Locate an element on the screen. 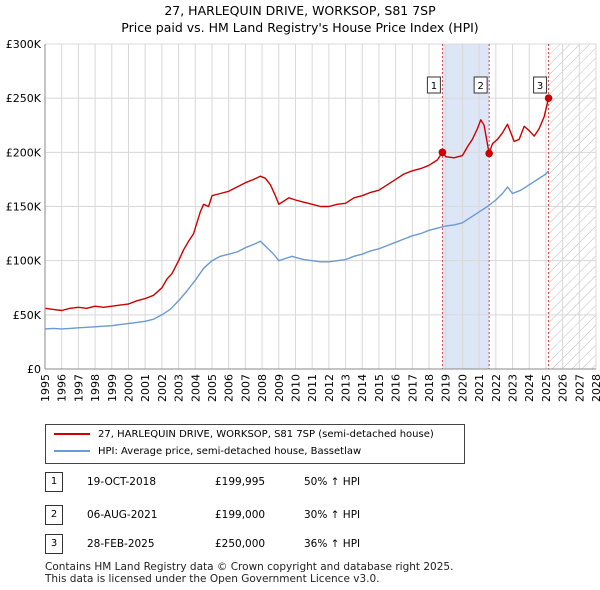 Image resolution: width=600 pixels, height=590 pixels. sale-price: £199,995 is located at coordinates (240, 482).